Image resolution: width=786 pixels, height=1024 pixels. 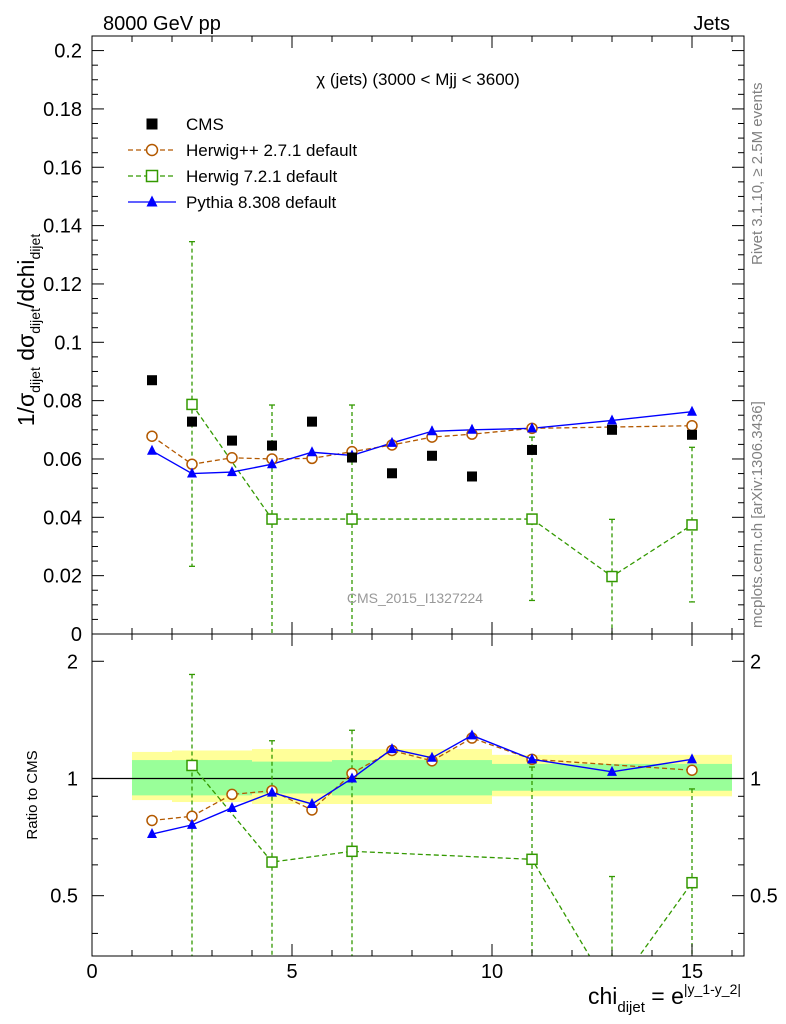 I want to click on x-tick-label: 0, so click(x=91, y=972).